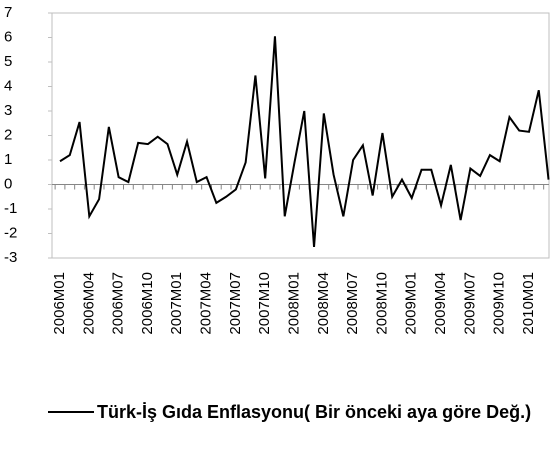 This screenshot has width=552, height=471. What do you see at coordinates (411, 303) in the screenshot?
I see `x-tick-label: 2009M01` at bounding box center [411, 303].